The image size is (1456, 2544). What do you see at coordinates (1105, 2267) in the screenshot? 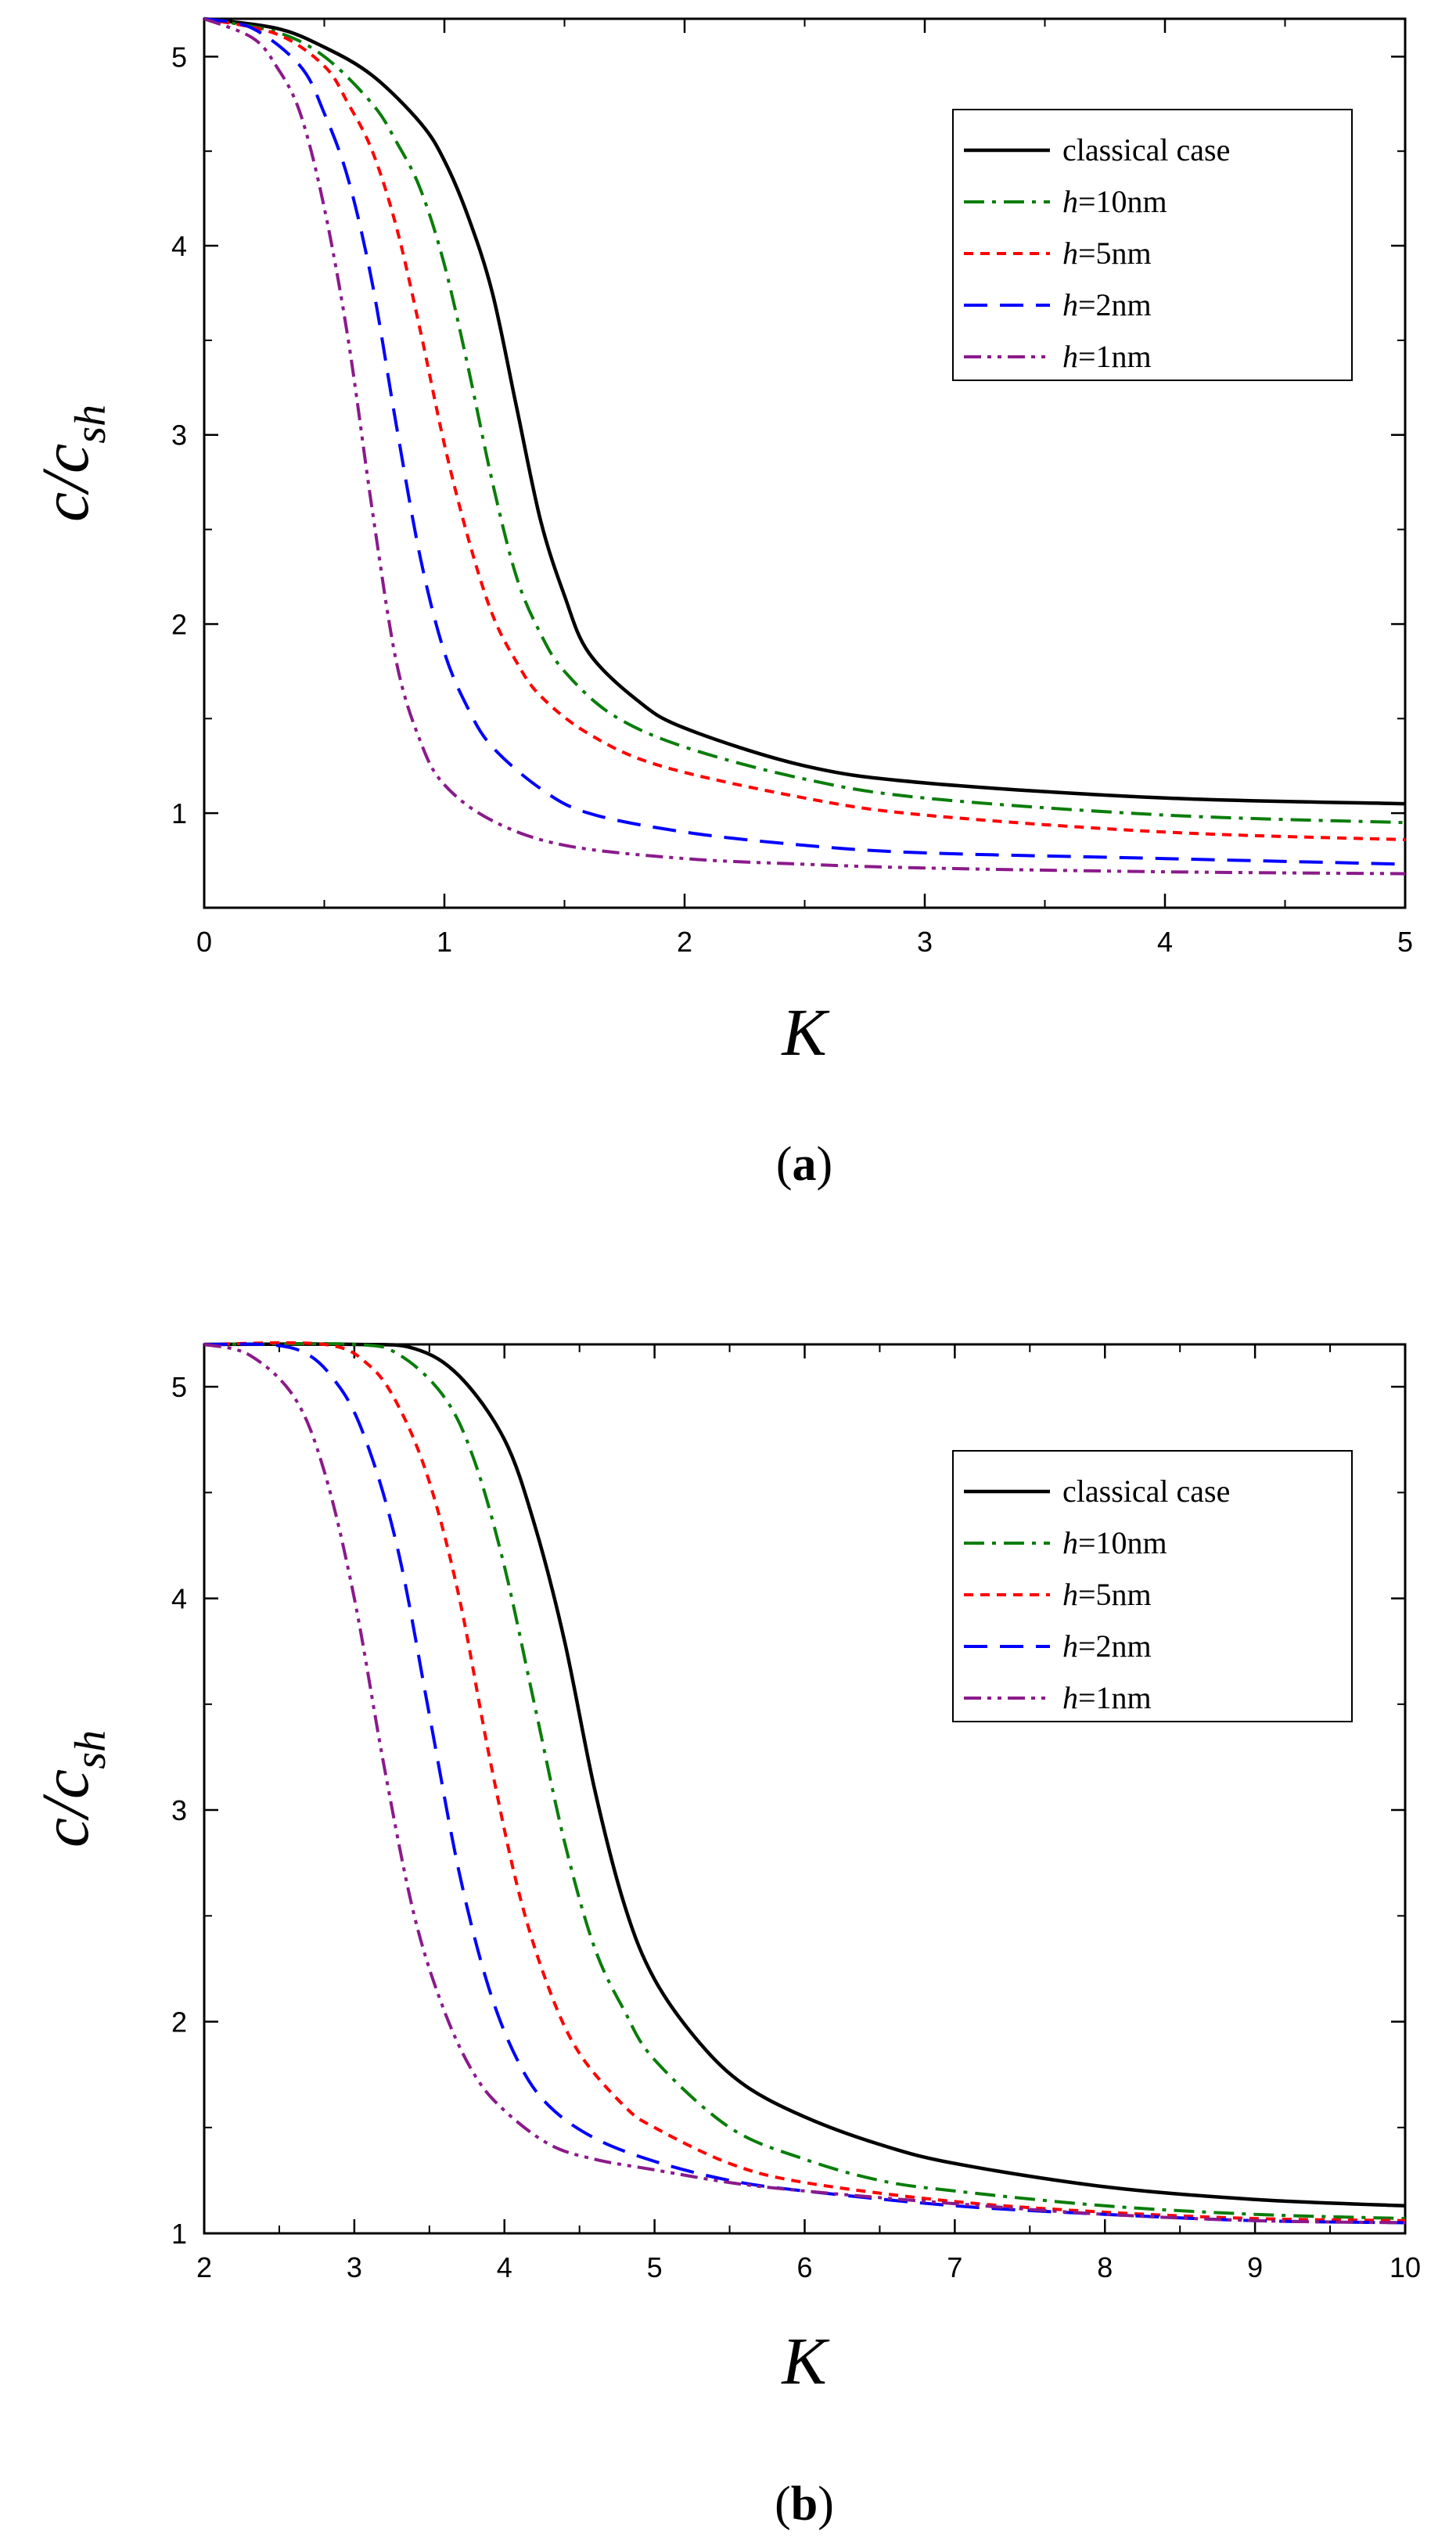
I see `x-tick-label: 8` at bounding box center [1105, 2267].